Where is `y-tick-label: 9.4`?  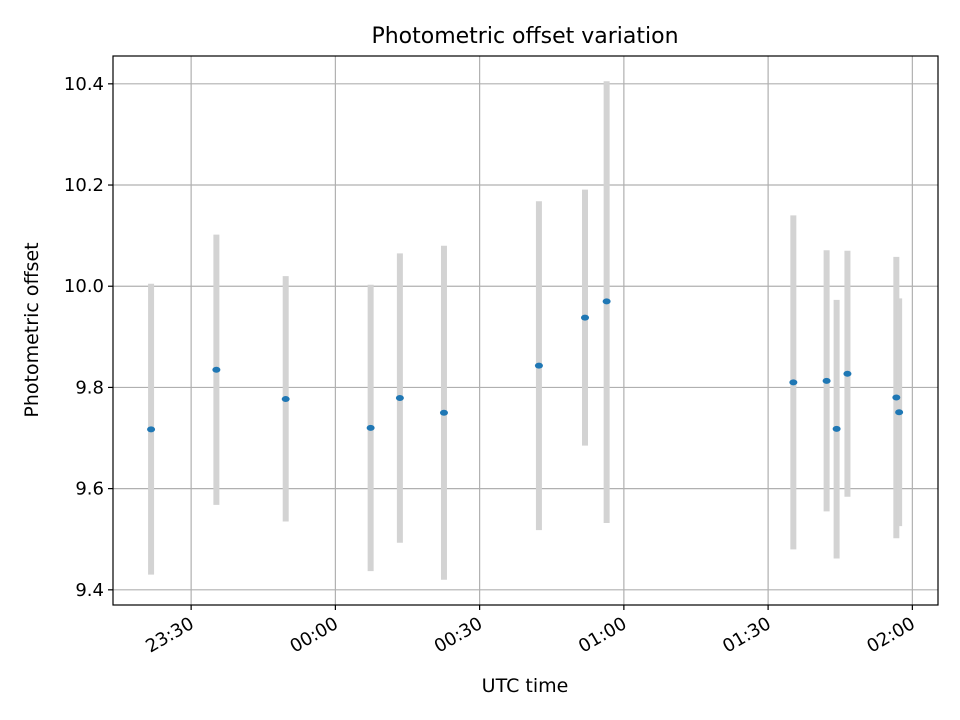 y-tick-label: 9.4 is located at coordinates (89, 590).